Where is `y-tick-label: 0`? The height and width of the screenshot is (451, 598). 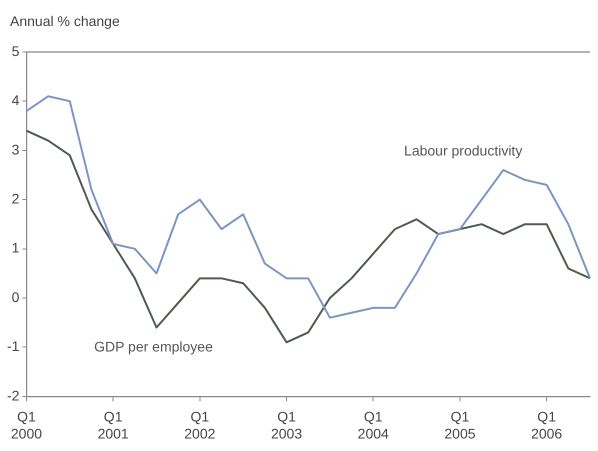
y-tick-label: 0 is located at coordinates (16, 296).